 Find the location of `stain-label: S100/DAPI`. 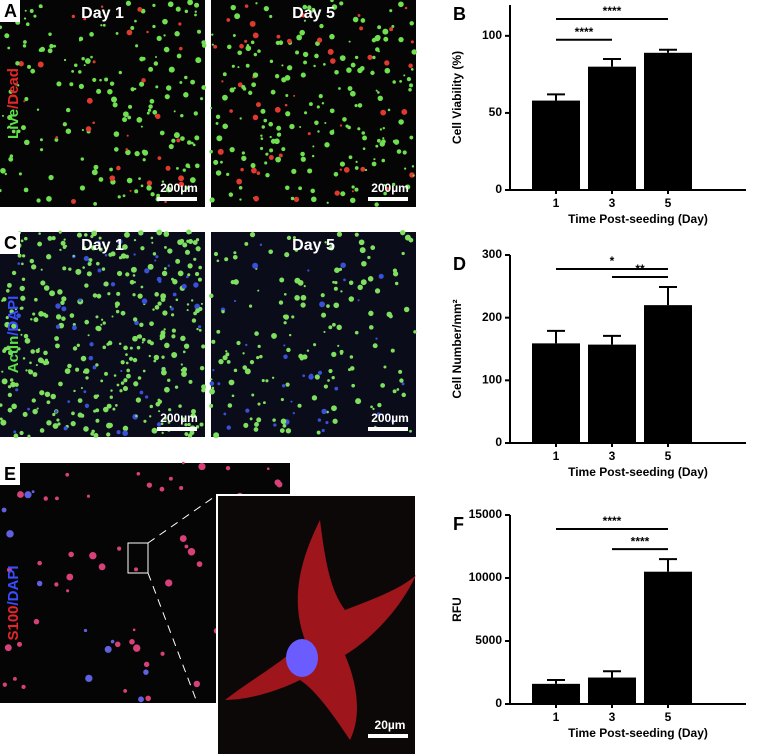

stain-label: S100/DAPI is located at coordinates (13, 602).